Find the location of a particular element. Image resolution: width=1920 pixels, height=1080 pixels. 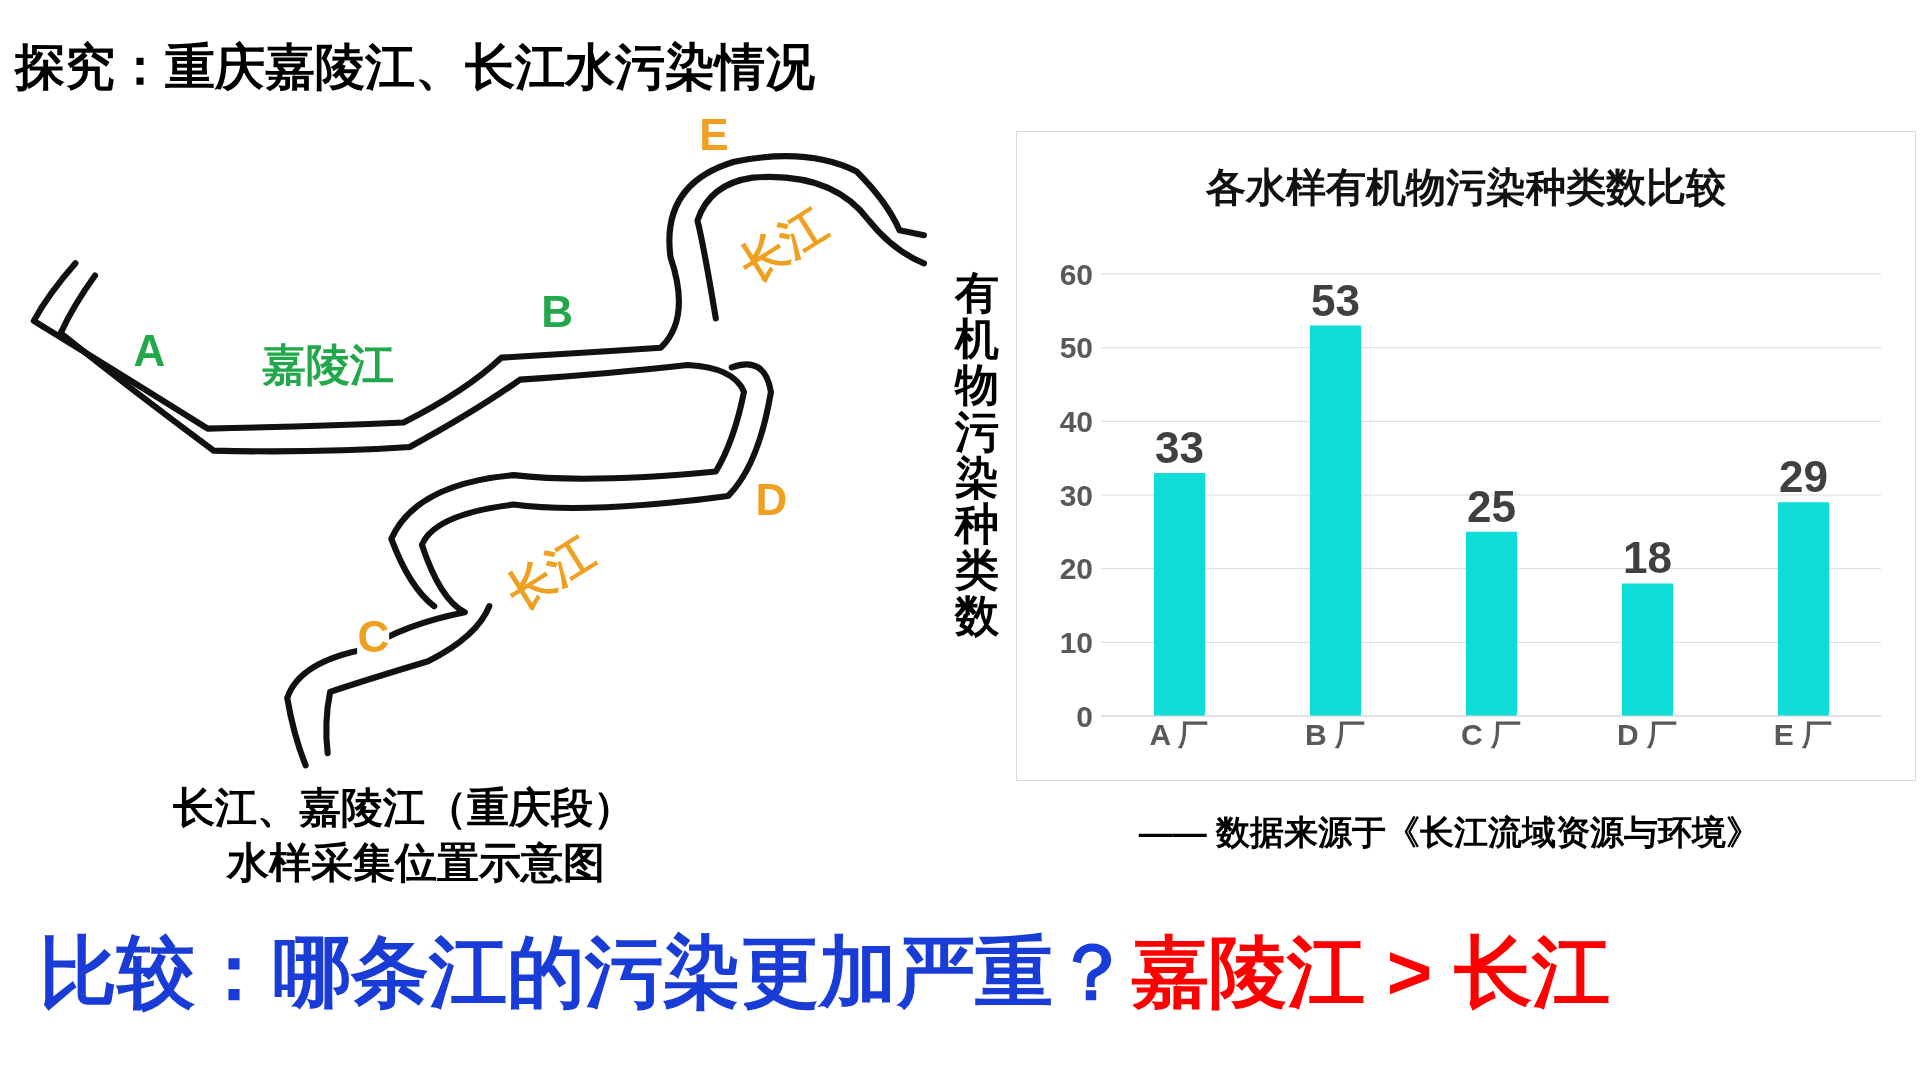

data-label: 25 is located at coordinates (1491, 506).